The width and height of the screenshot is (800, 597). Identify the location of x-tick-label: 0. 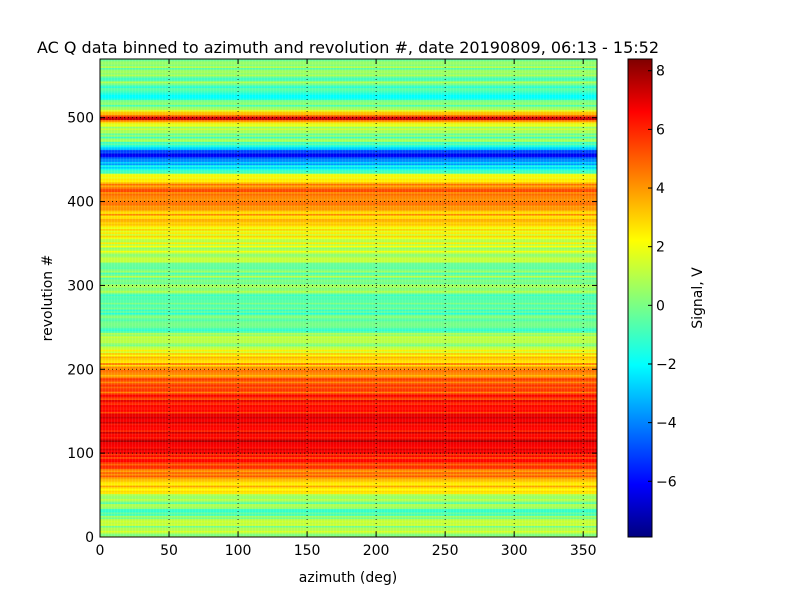
(100, 551).